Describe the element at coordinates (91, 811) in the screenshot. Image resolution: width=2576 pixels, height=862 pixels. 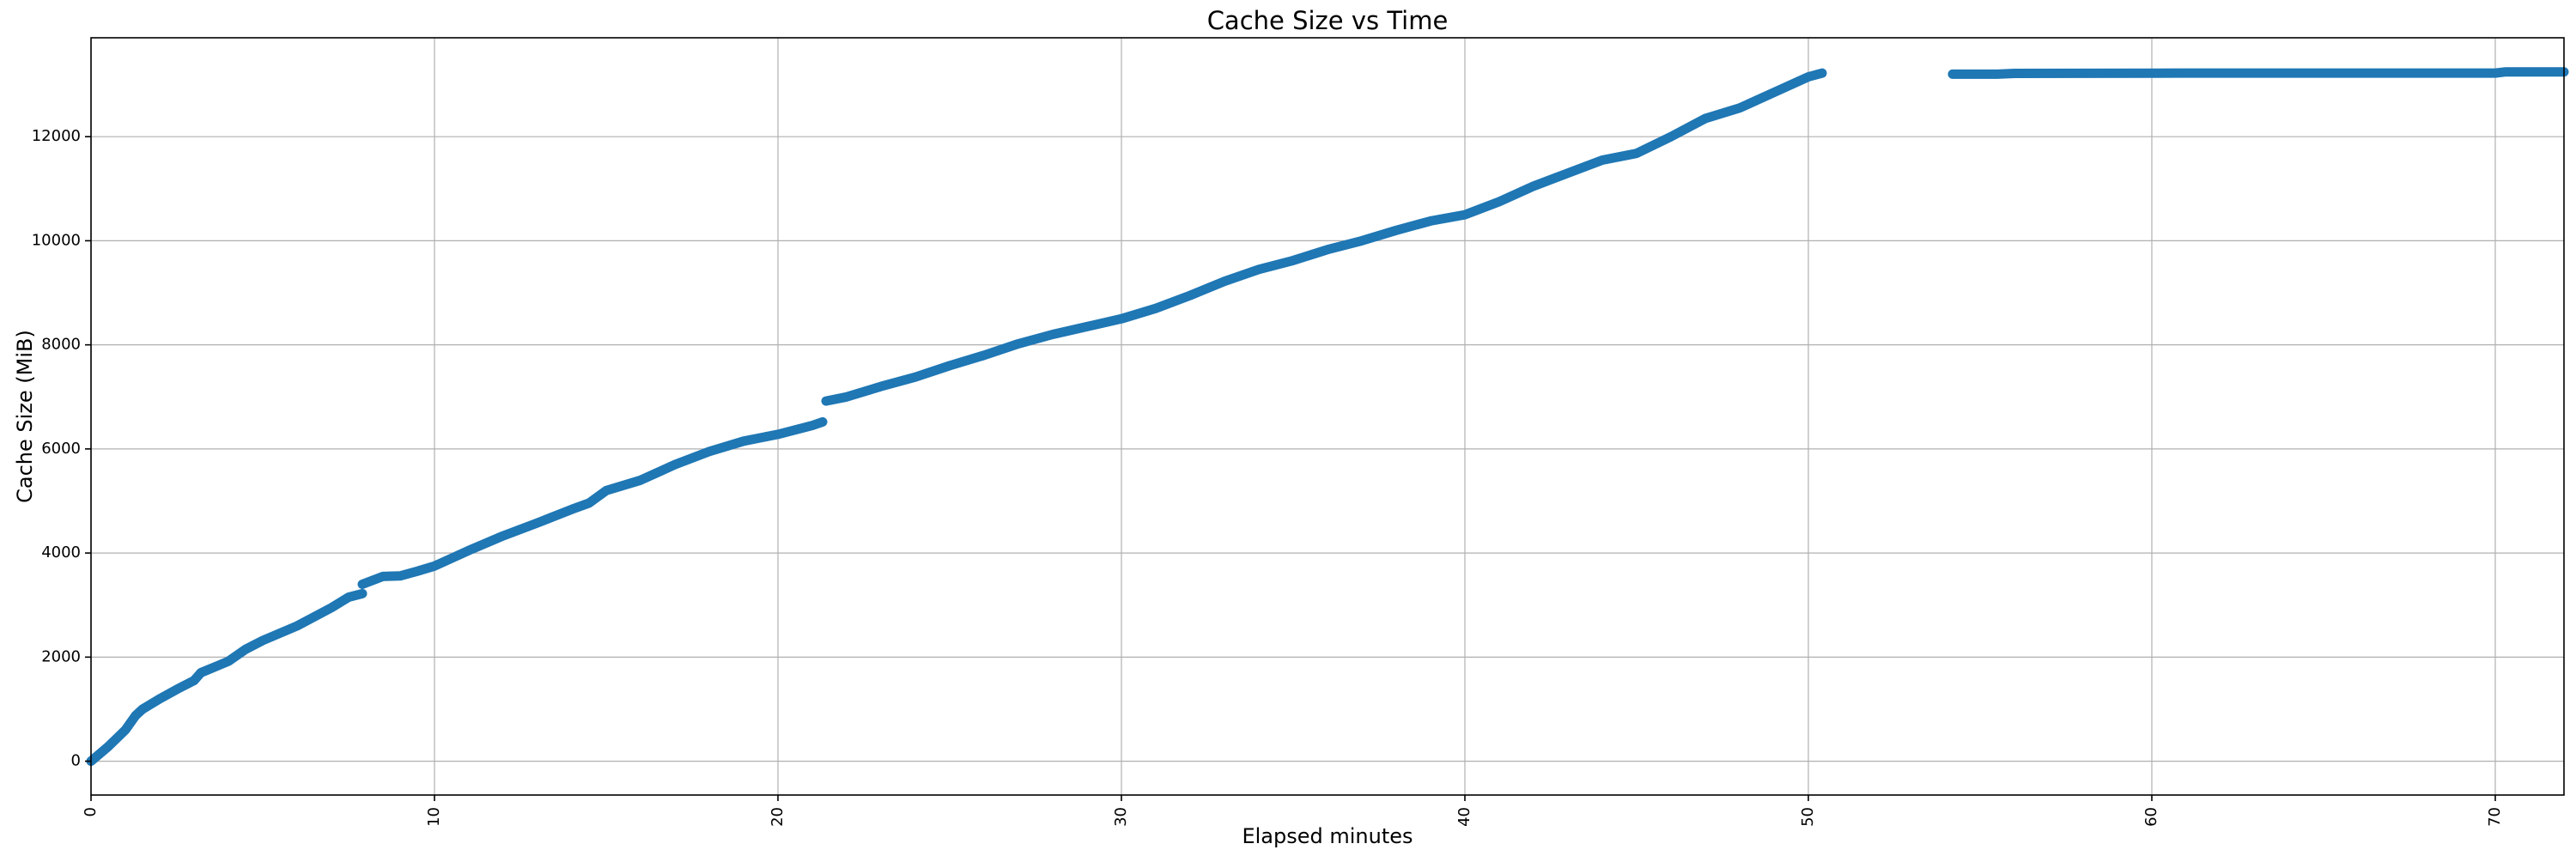
I see `x-tick-label: 0` at that location.